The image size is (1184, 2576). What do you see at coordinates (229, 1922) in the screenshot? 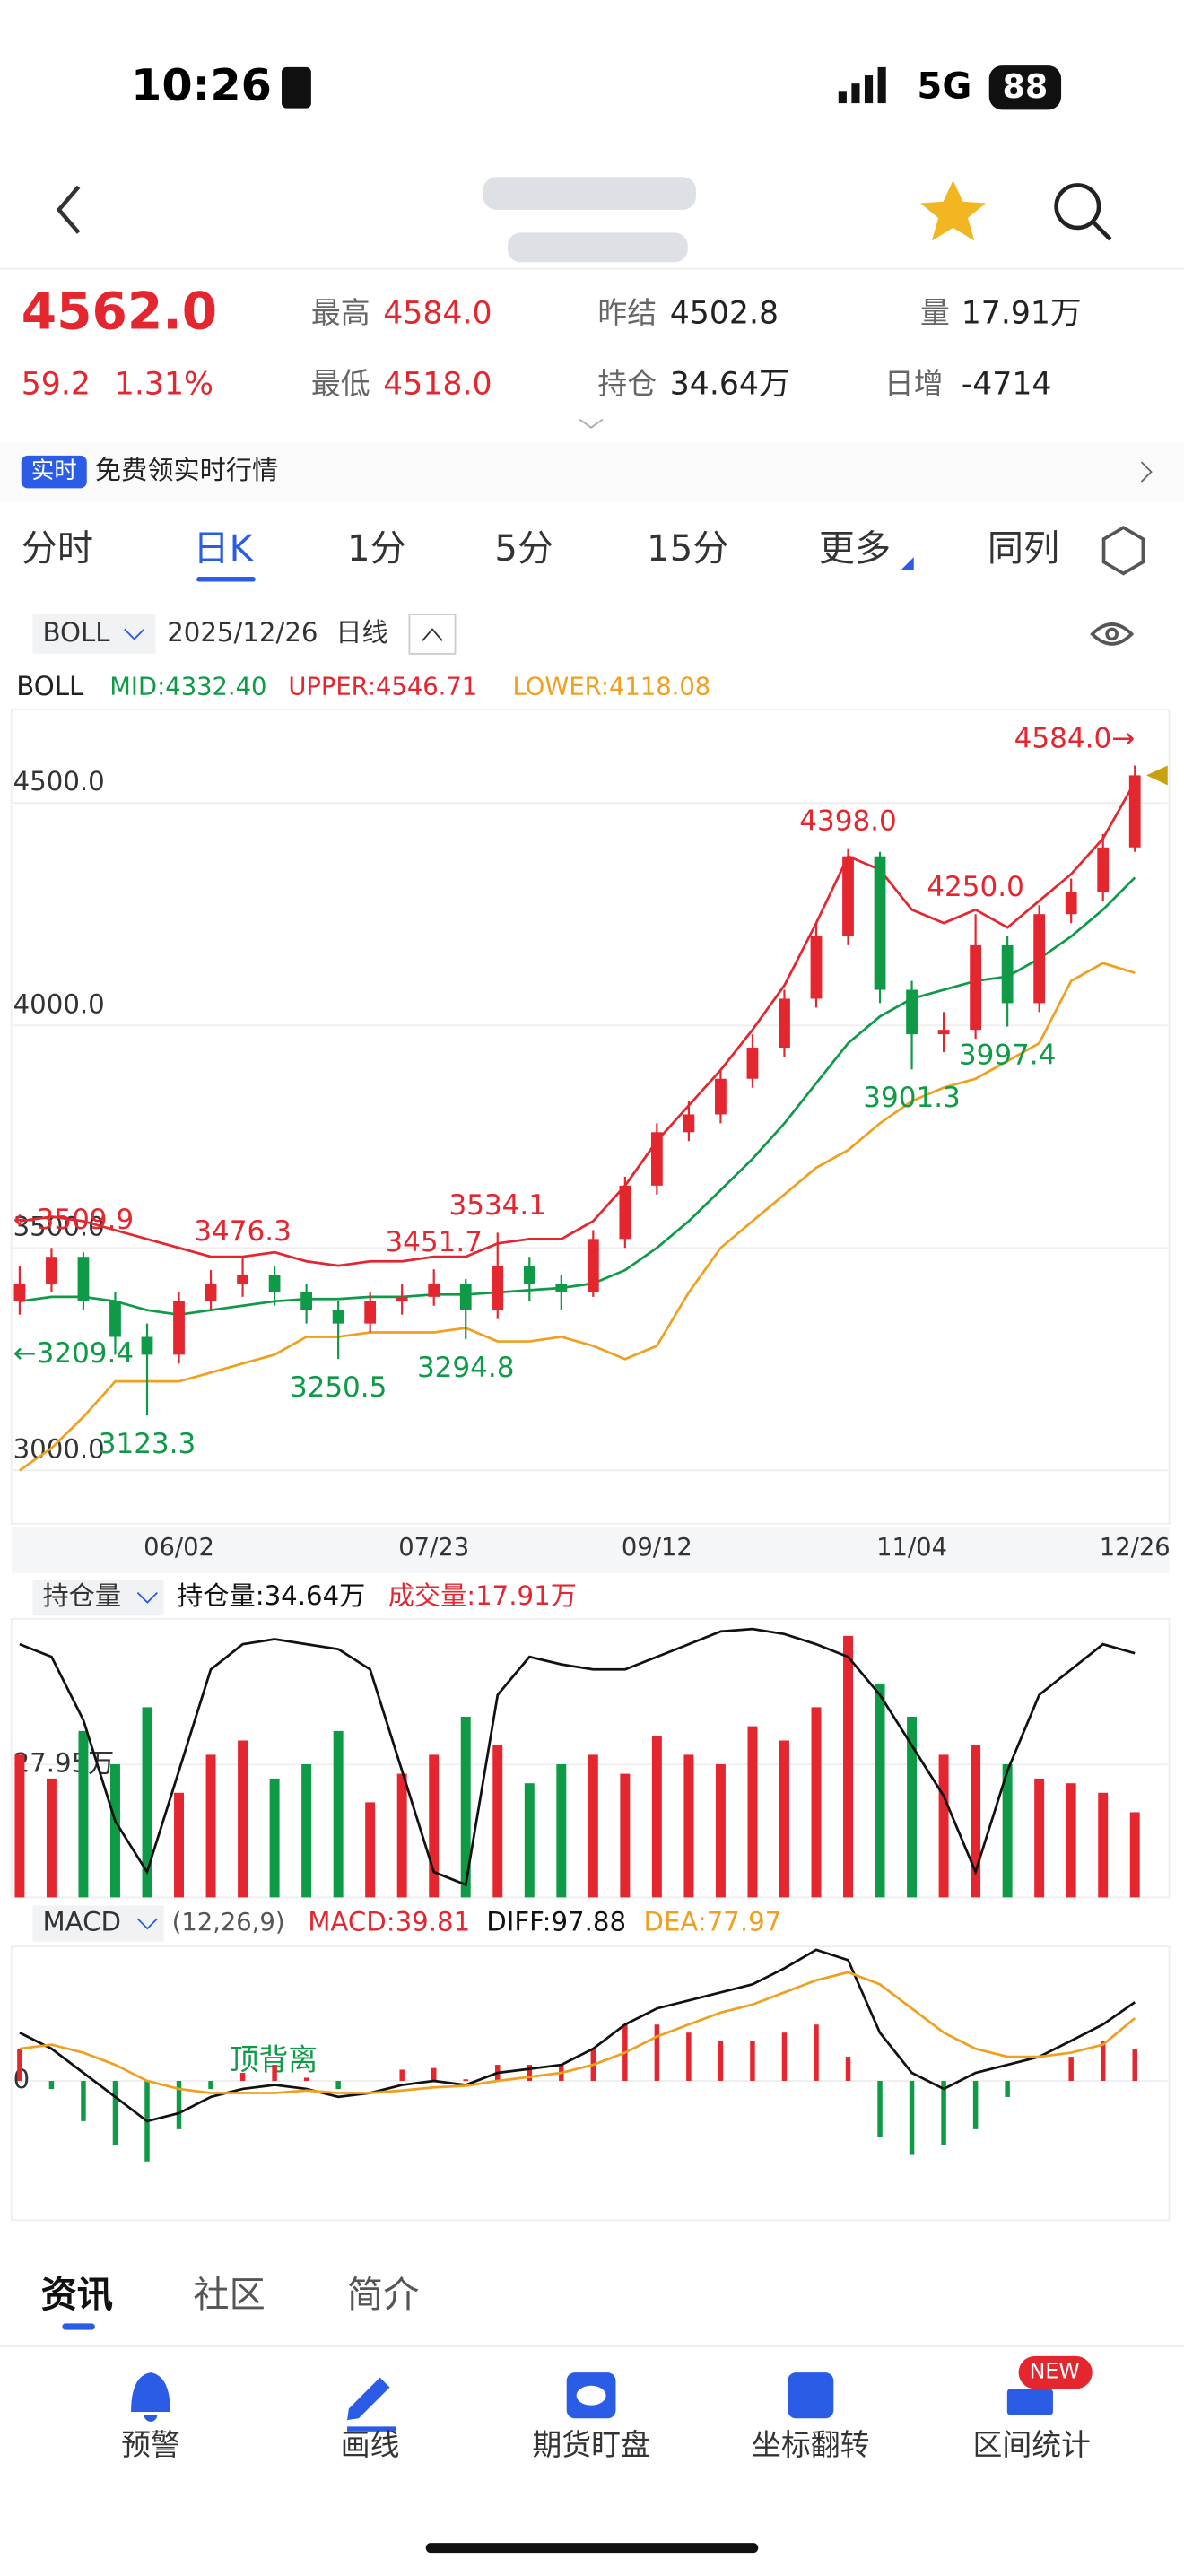
I see `macd-params: (12,26,9)` at bounding box center [229, 1922].